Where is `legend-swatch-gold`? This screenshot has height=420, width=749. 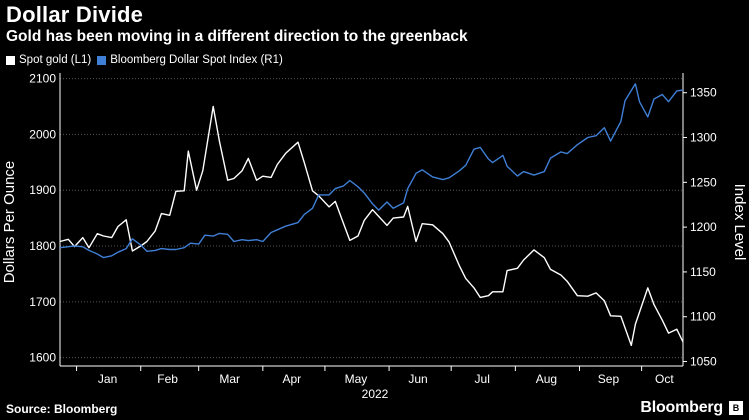
legend-swatch-gold is located at coordinates (10, 60).